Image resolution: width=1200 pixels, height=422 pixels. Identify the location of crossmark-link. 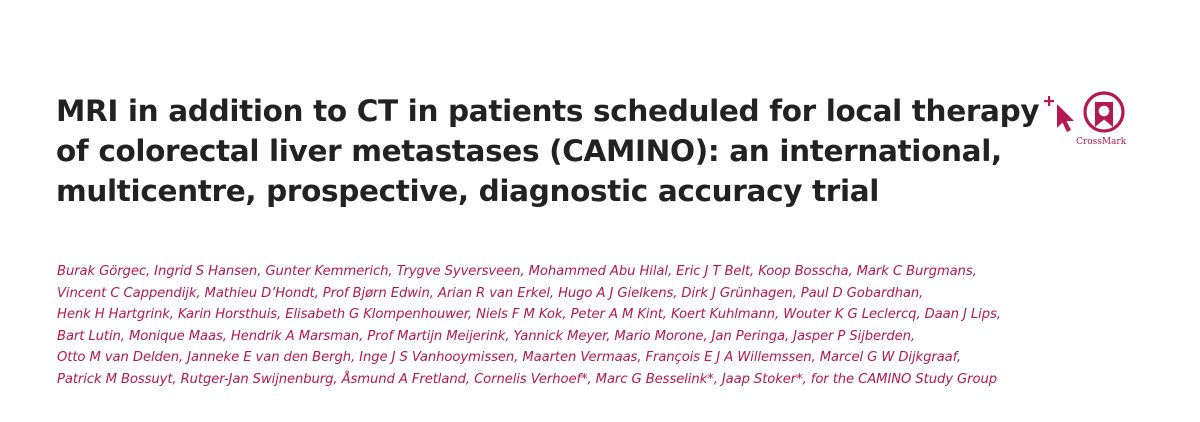
(1094, 123).